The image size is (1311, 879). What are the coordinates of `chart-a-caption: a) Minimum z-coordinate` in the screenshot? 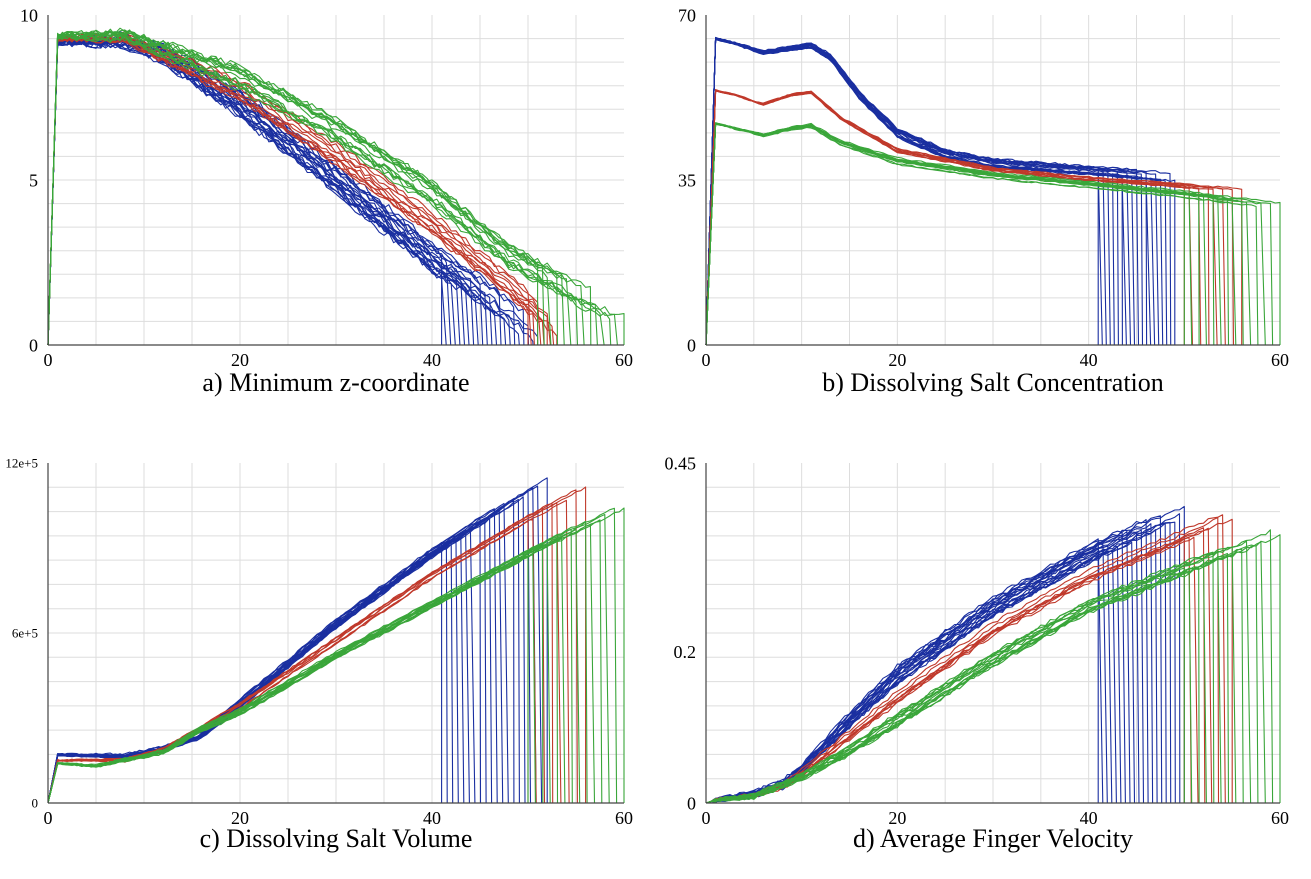 It's located at (336, 382).